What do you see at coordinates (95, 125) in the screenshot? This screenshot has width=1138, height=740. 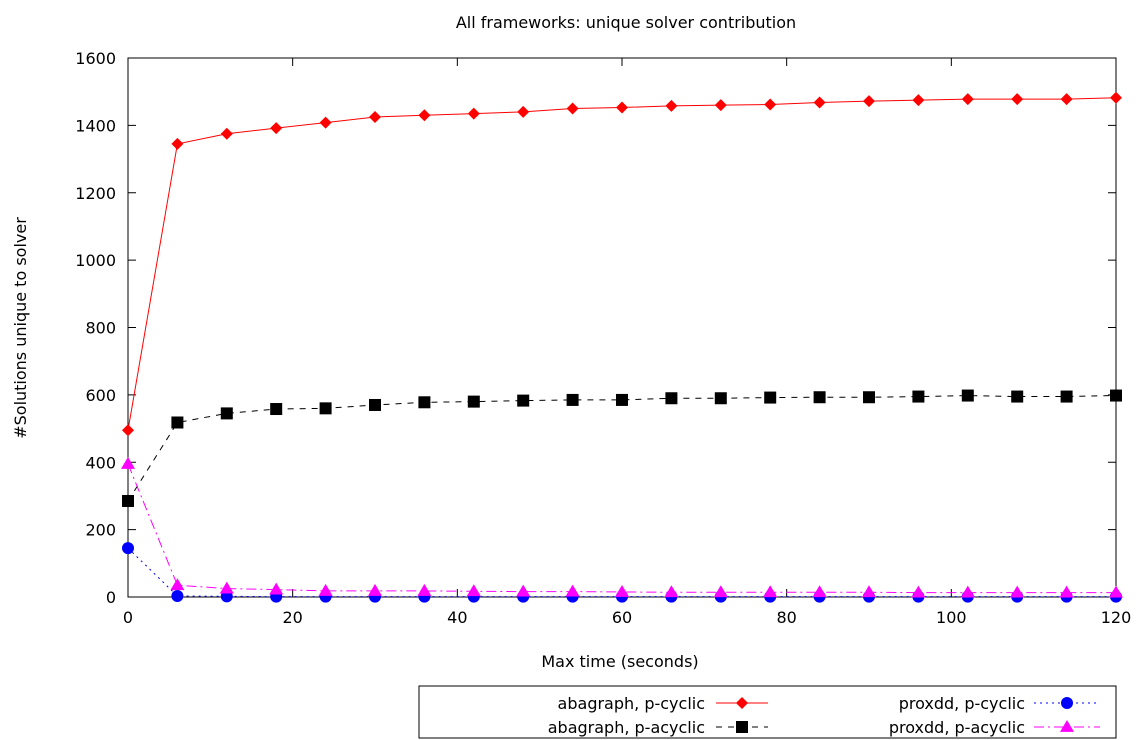 I see `y-tick-label: 1400` at bounding box center [95, 125].